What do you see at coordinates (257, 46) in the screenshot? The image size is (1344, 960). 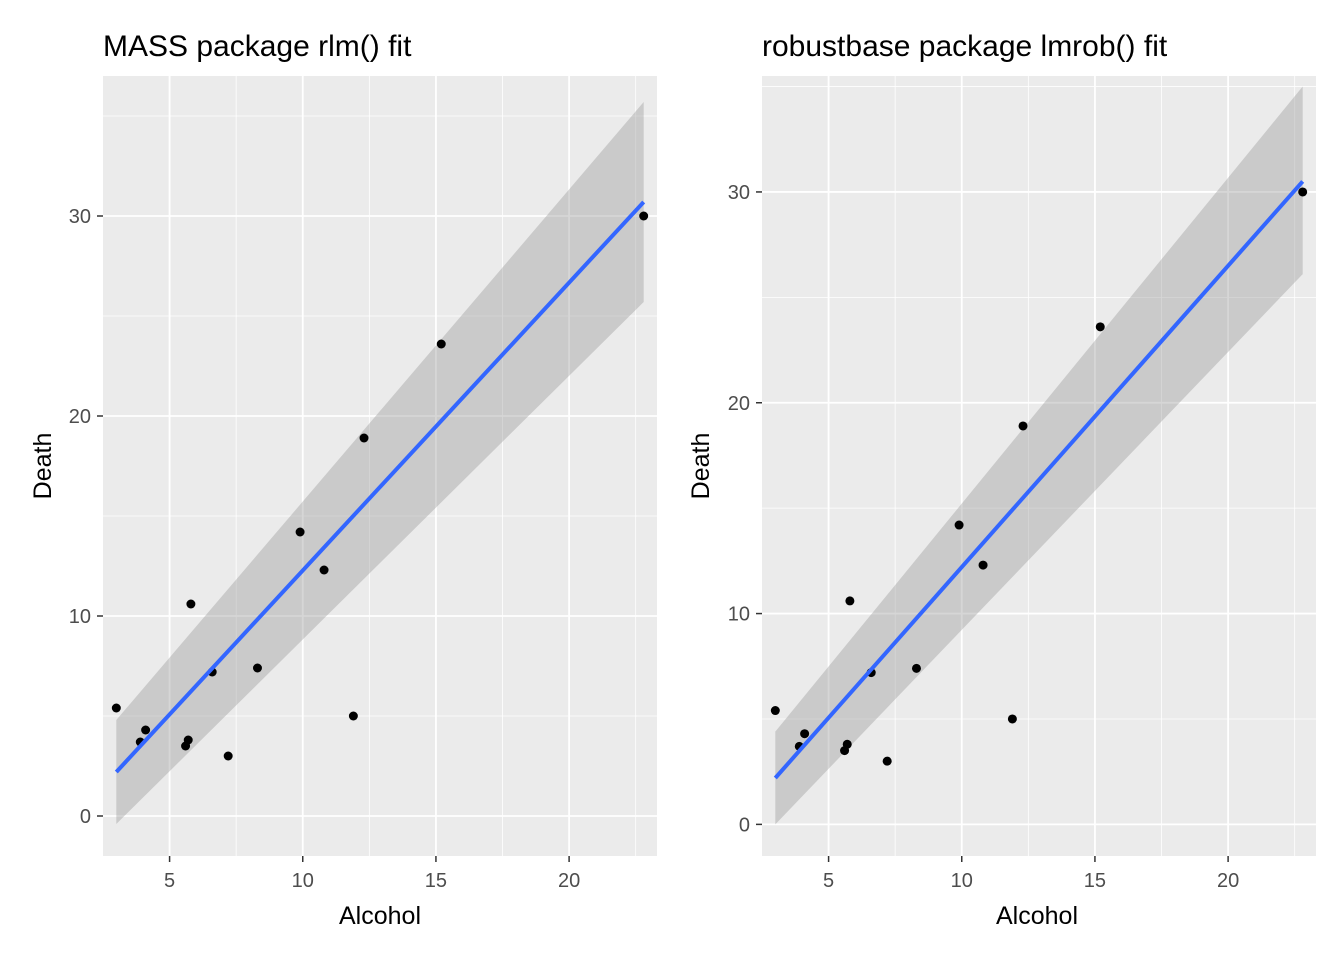 I see `chart-title: MASS package rlm() fit` at bounding box center [257, 46].